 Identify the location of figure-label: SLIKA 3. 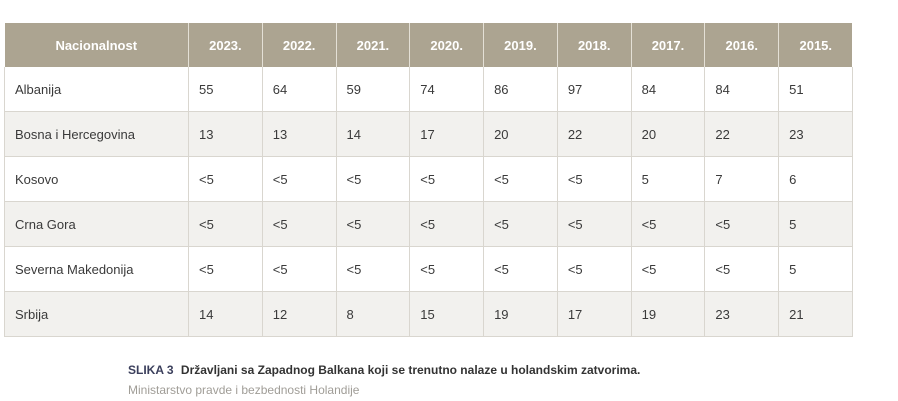
(151, 370).